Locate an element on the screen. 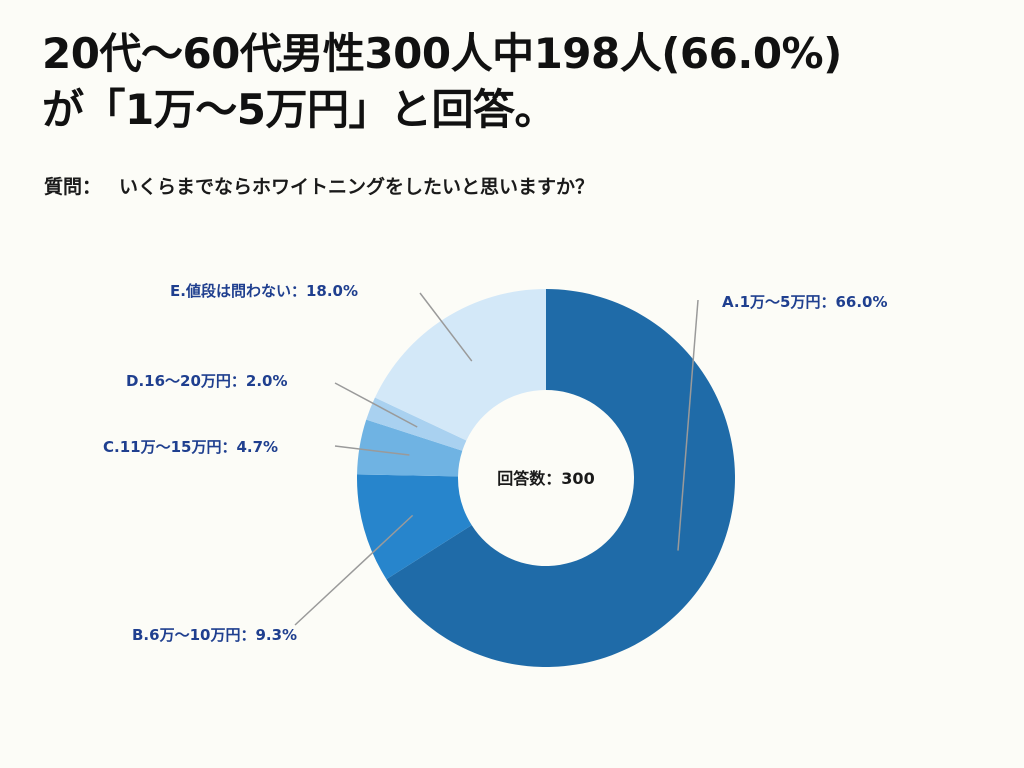 Image resolution: width=1024 pixels, height=768 pixels. leader-line-d is located at coordinates (376, 405).